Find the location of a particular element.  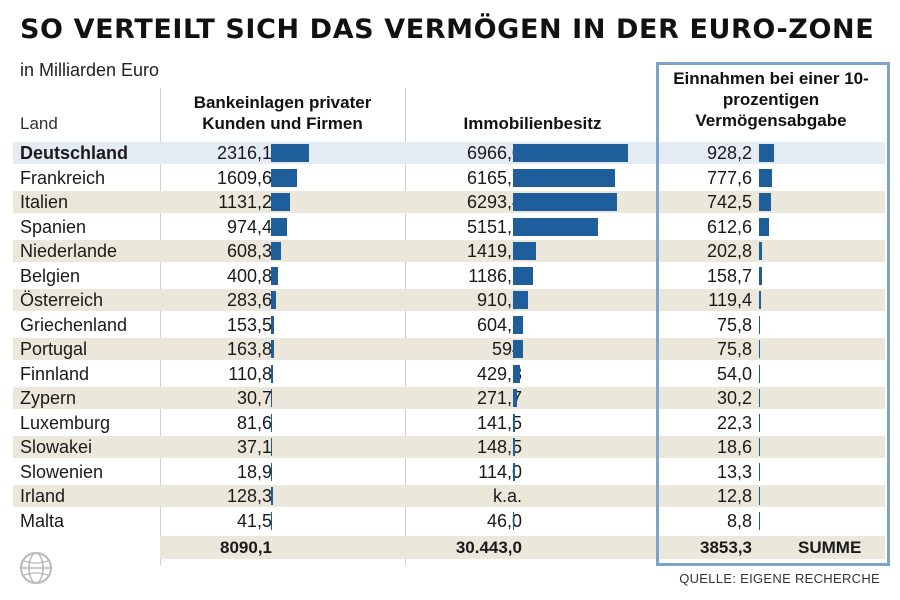

immo-value: k.a. is located at coordinates (507, 496).